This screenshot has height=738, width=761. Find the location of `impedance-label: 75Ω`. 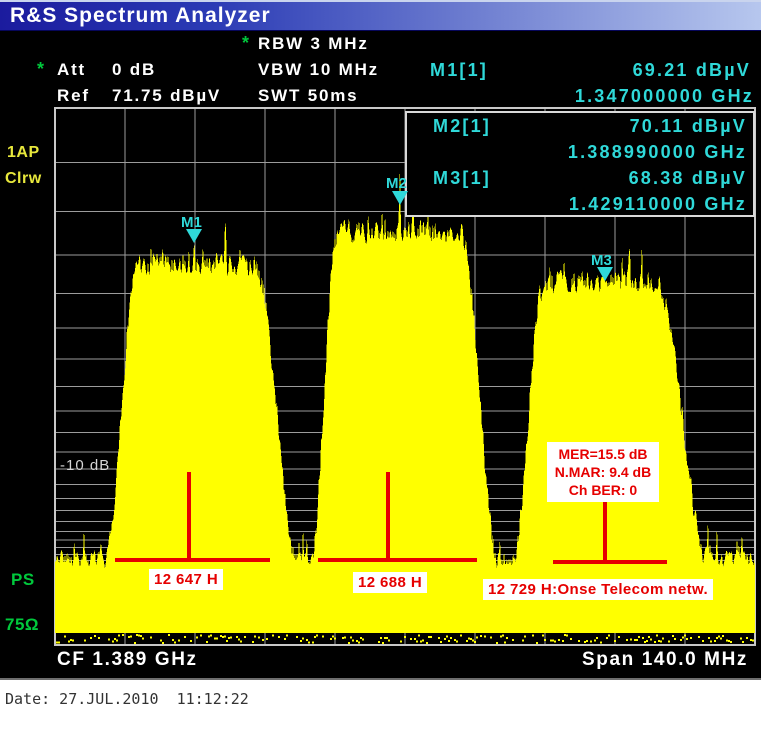

impedance-label: 75Ω is located at coordinates (22, 624).